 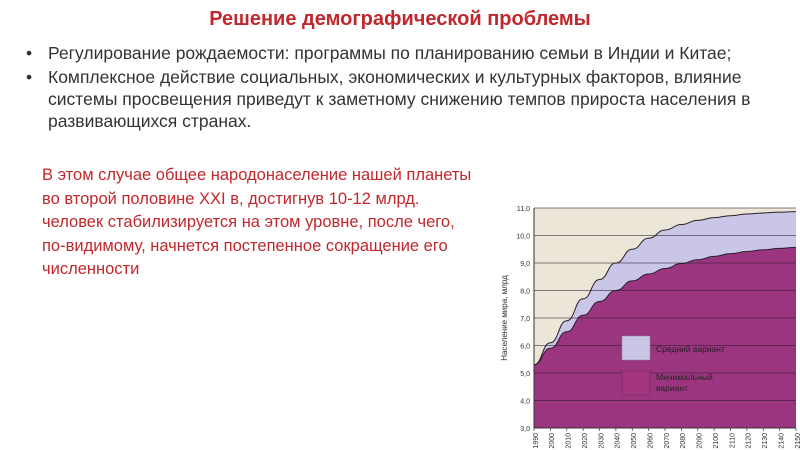 What do you see at coordinates (525, 347) in the screenshot?
I see `y-tick-label: 6,0` at bounding box center [525, 347].